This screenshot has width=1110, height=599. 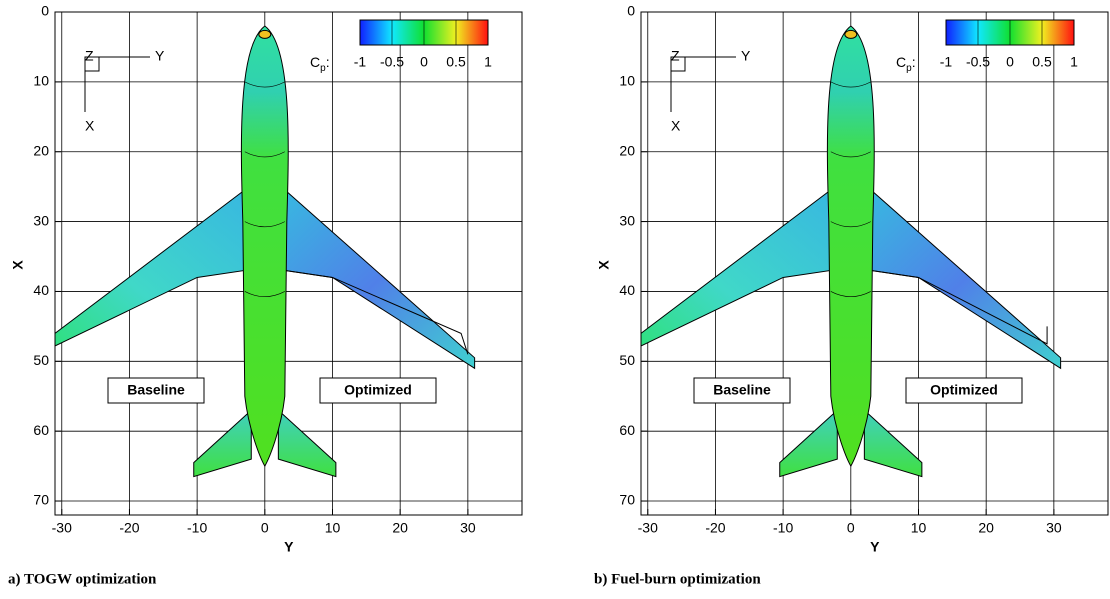 I want to click on caption: b) Fuel-burn optimization, so click(x=677, y=579).